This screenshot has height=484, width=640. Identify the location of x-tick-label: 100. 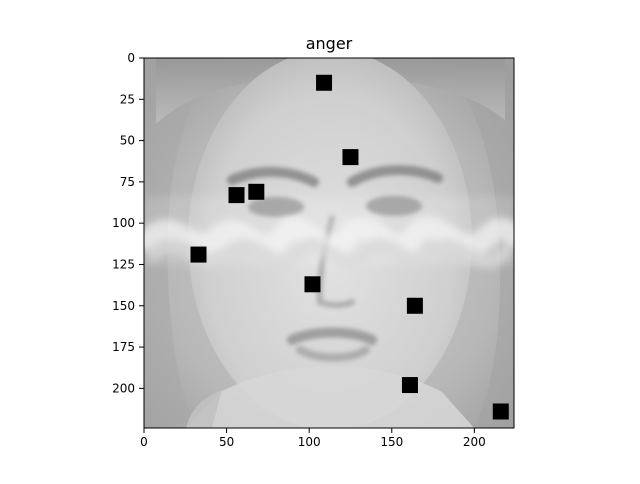
(309, 442).